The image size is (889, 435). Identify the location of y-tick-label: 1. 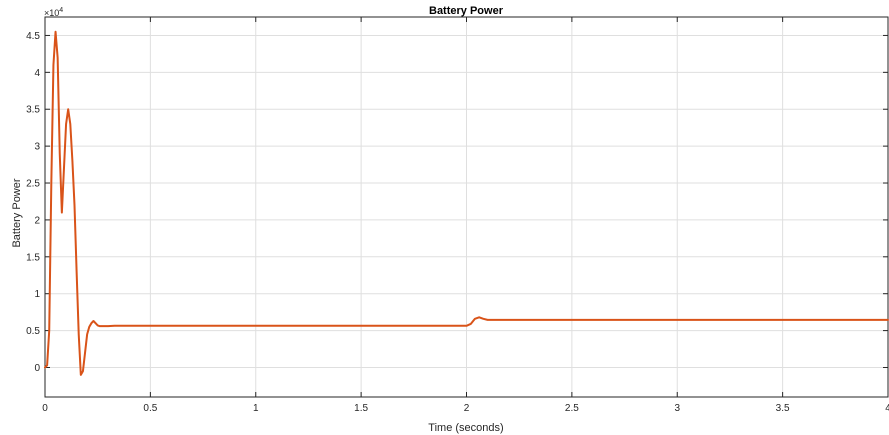
(37, 294).